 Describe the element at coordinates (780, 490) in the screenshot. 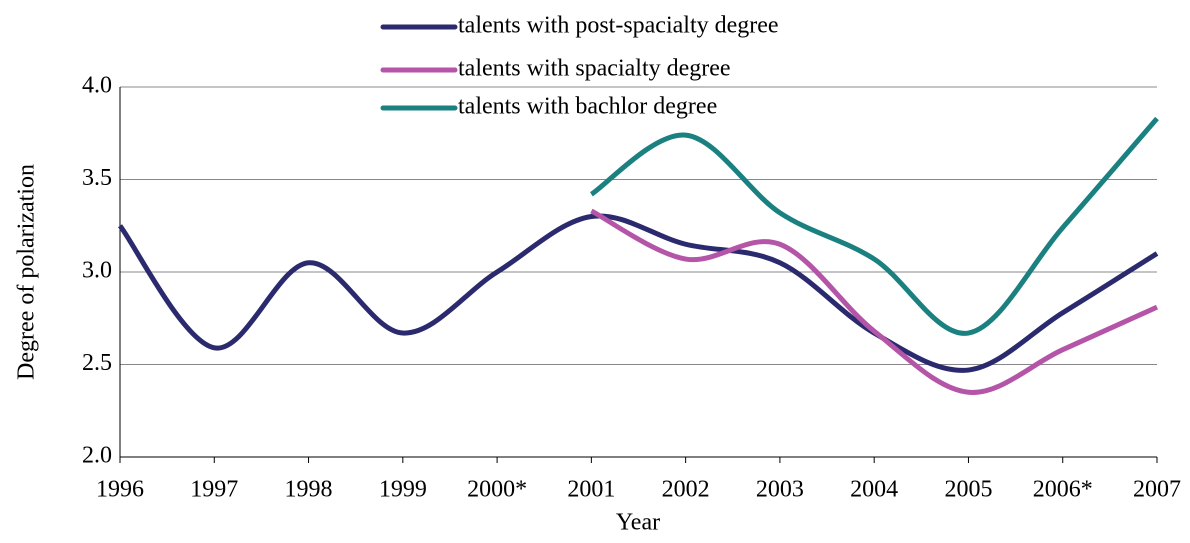

I see `x-tick-label: 2003` at that location.